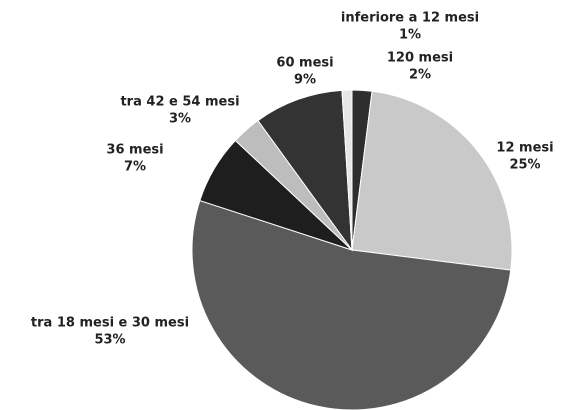 The image size is (566, 410). What do you see at coordinates (420, 75) in the screenshot?
I see `slice-value: 2%` at bounding box center [420, 75].